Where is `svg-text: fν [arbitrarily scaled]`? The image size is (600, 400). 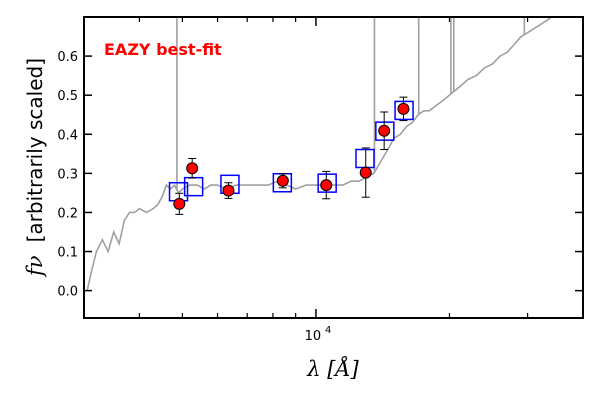 svg-text: fν [arbitrarily scaled] is located at coordinates (35, 168).